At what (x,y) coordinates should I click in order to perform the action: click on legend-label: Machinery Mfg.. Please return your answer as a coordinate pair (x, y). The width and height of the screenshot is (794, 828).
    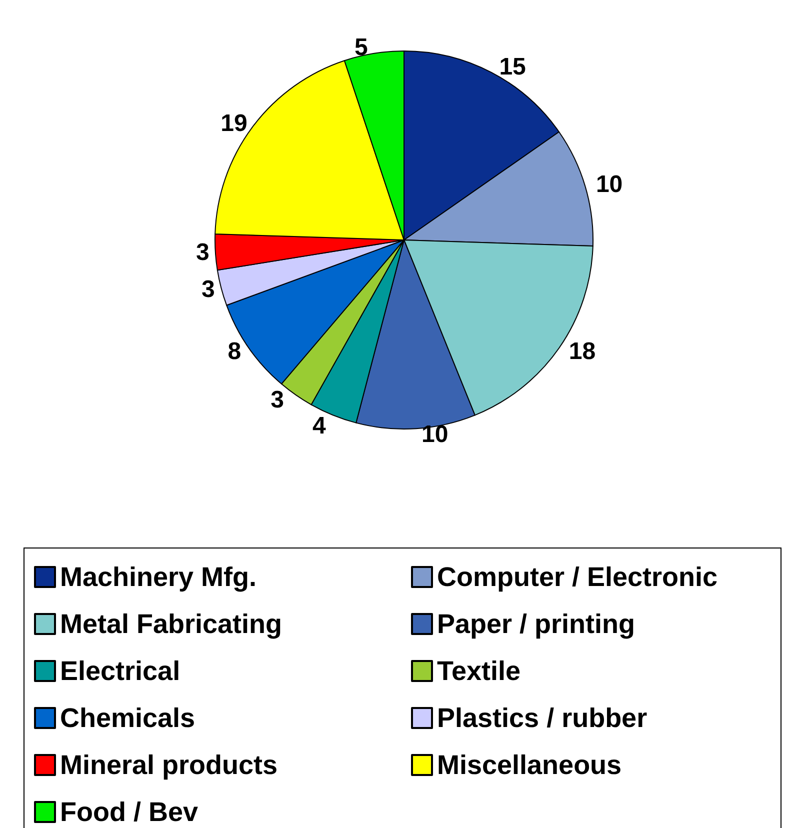
    Looking at the image, I should click on (158, 577).